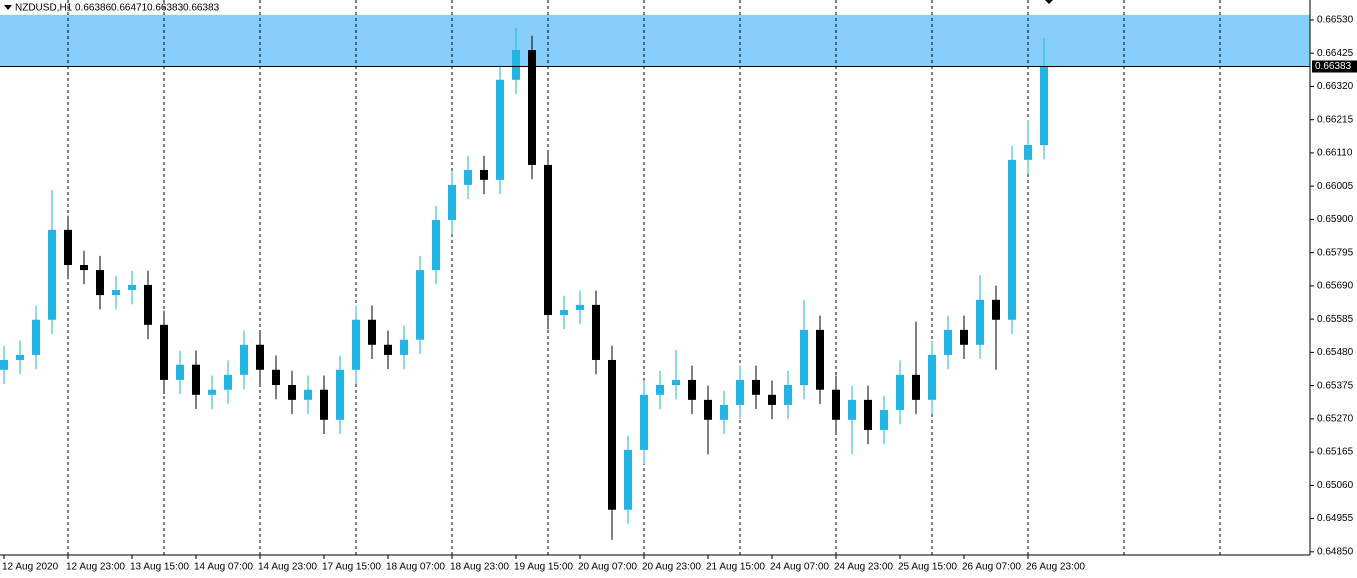 This screenshot has height=578, width=1357. Describe the element at coordinates (1049, 2) in the screenshot. I see `marker-arrow` at that location.